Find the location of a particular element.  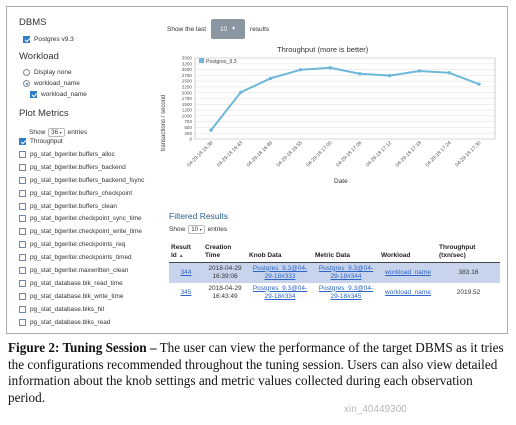

metric-item: pg_stat_bgwriter.buffers_clean is located at coordinates (68, 206).